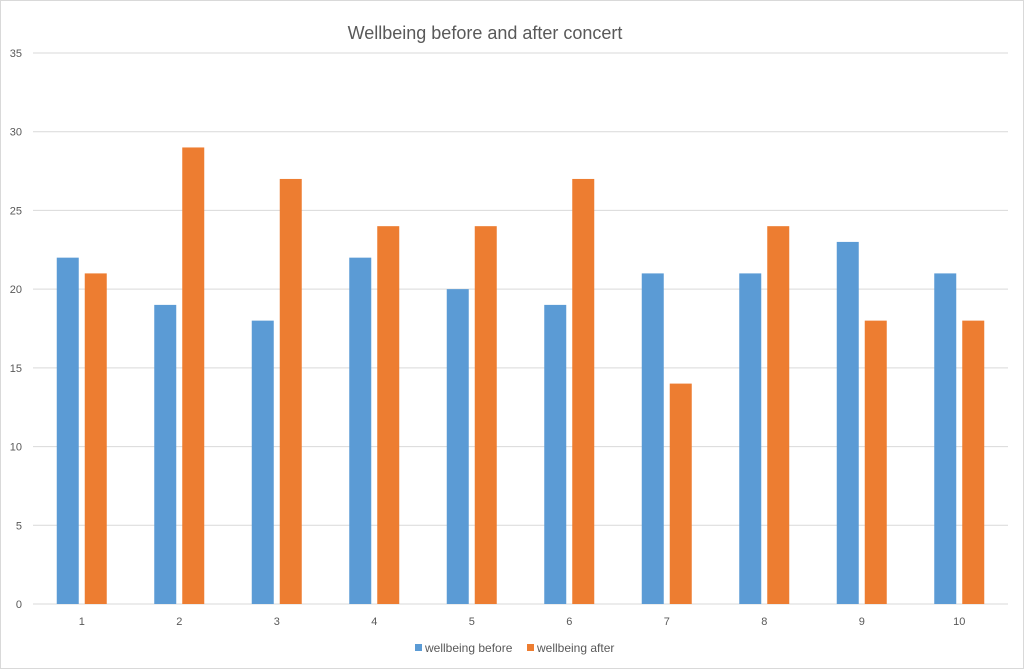 This screenshot has width=1024, height=669. I want to click on x-tick-label: 2, so click(179, 622).